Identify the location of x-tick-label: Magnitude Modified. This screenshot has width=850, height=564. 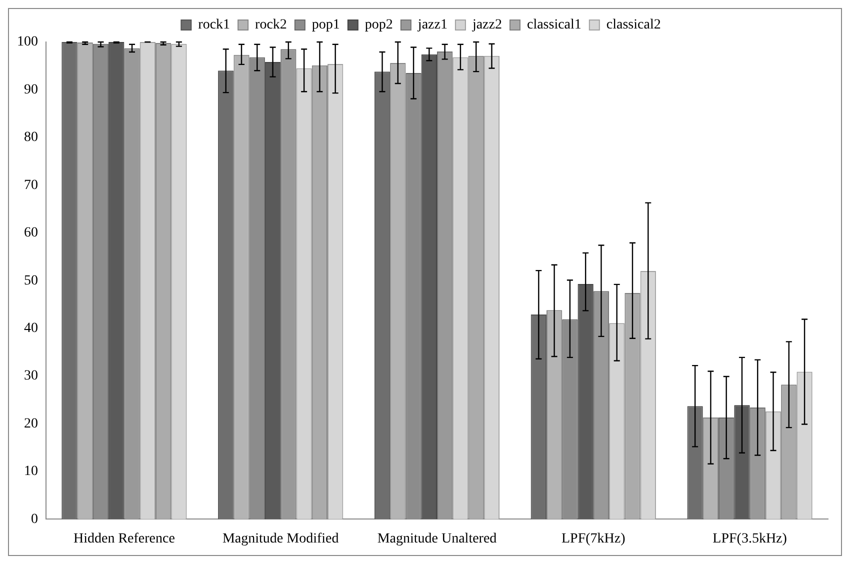
(280, 538).